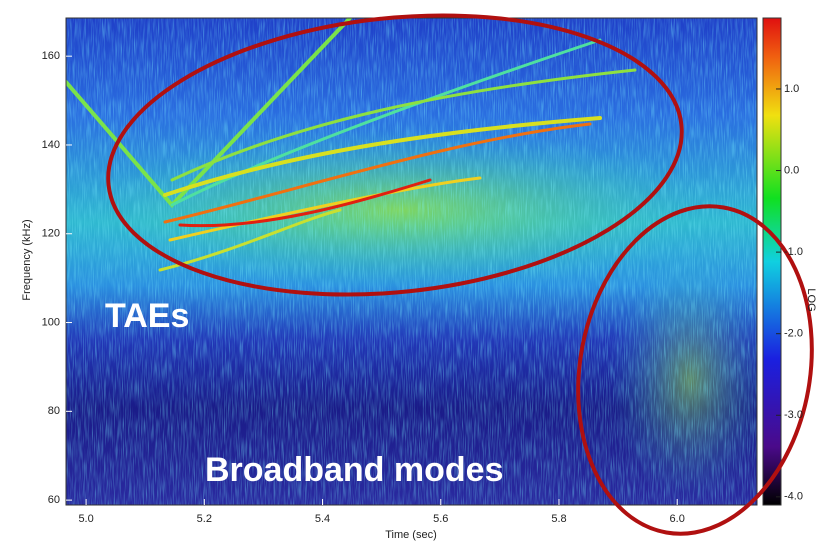 This screenshot has width=817, height=544. What do you see at coordinates (677, 519) in the screenshot?
I see `x-tick-label: 6.0` at bounding box center [677, 519].